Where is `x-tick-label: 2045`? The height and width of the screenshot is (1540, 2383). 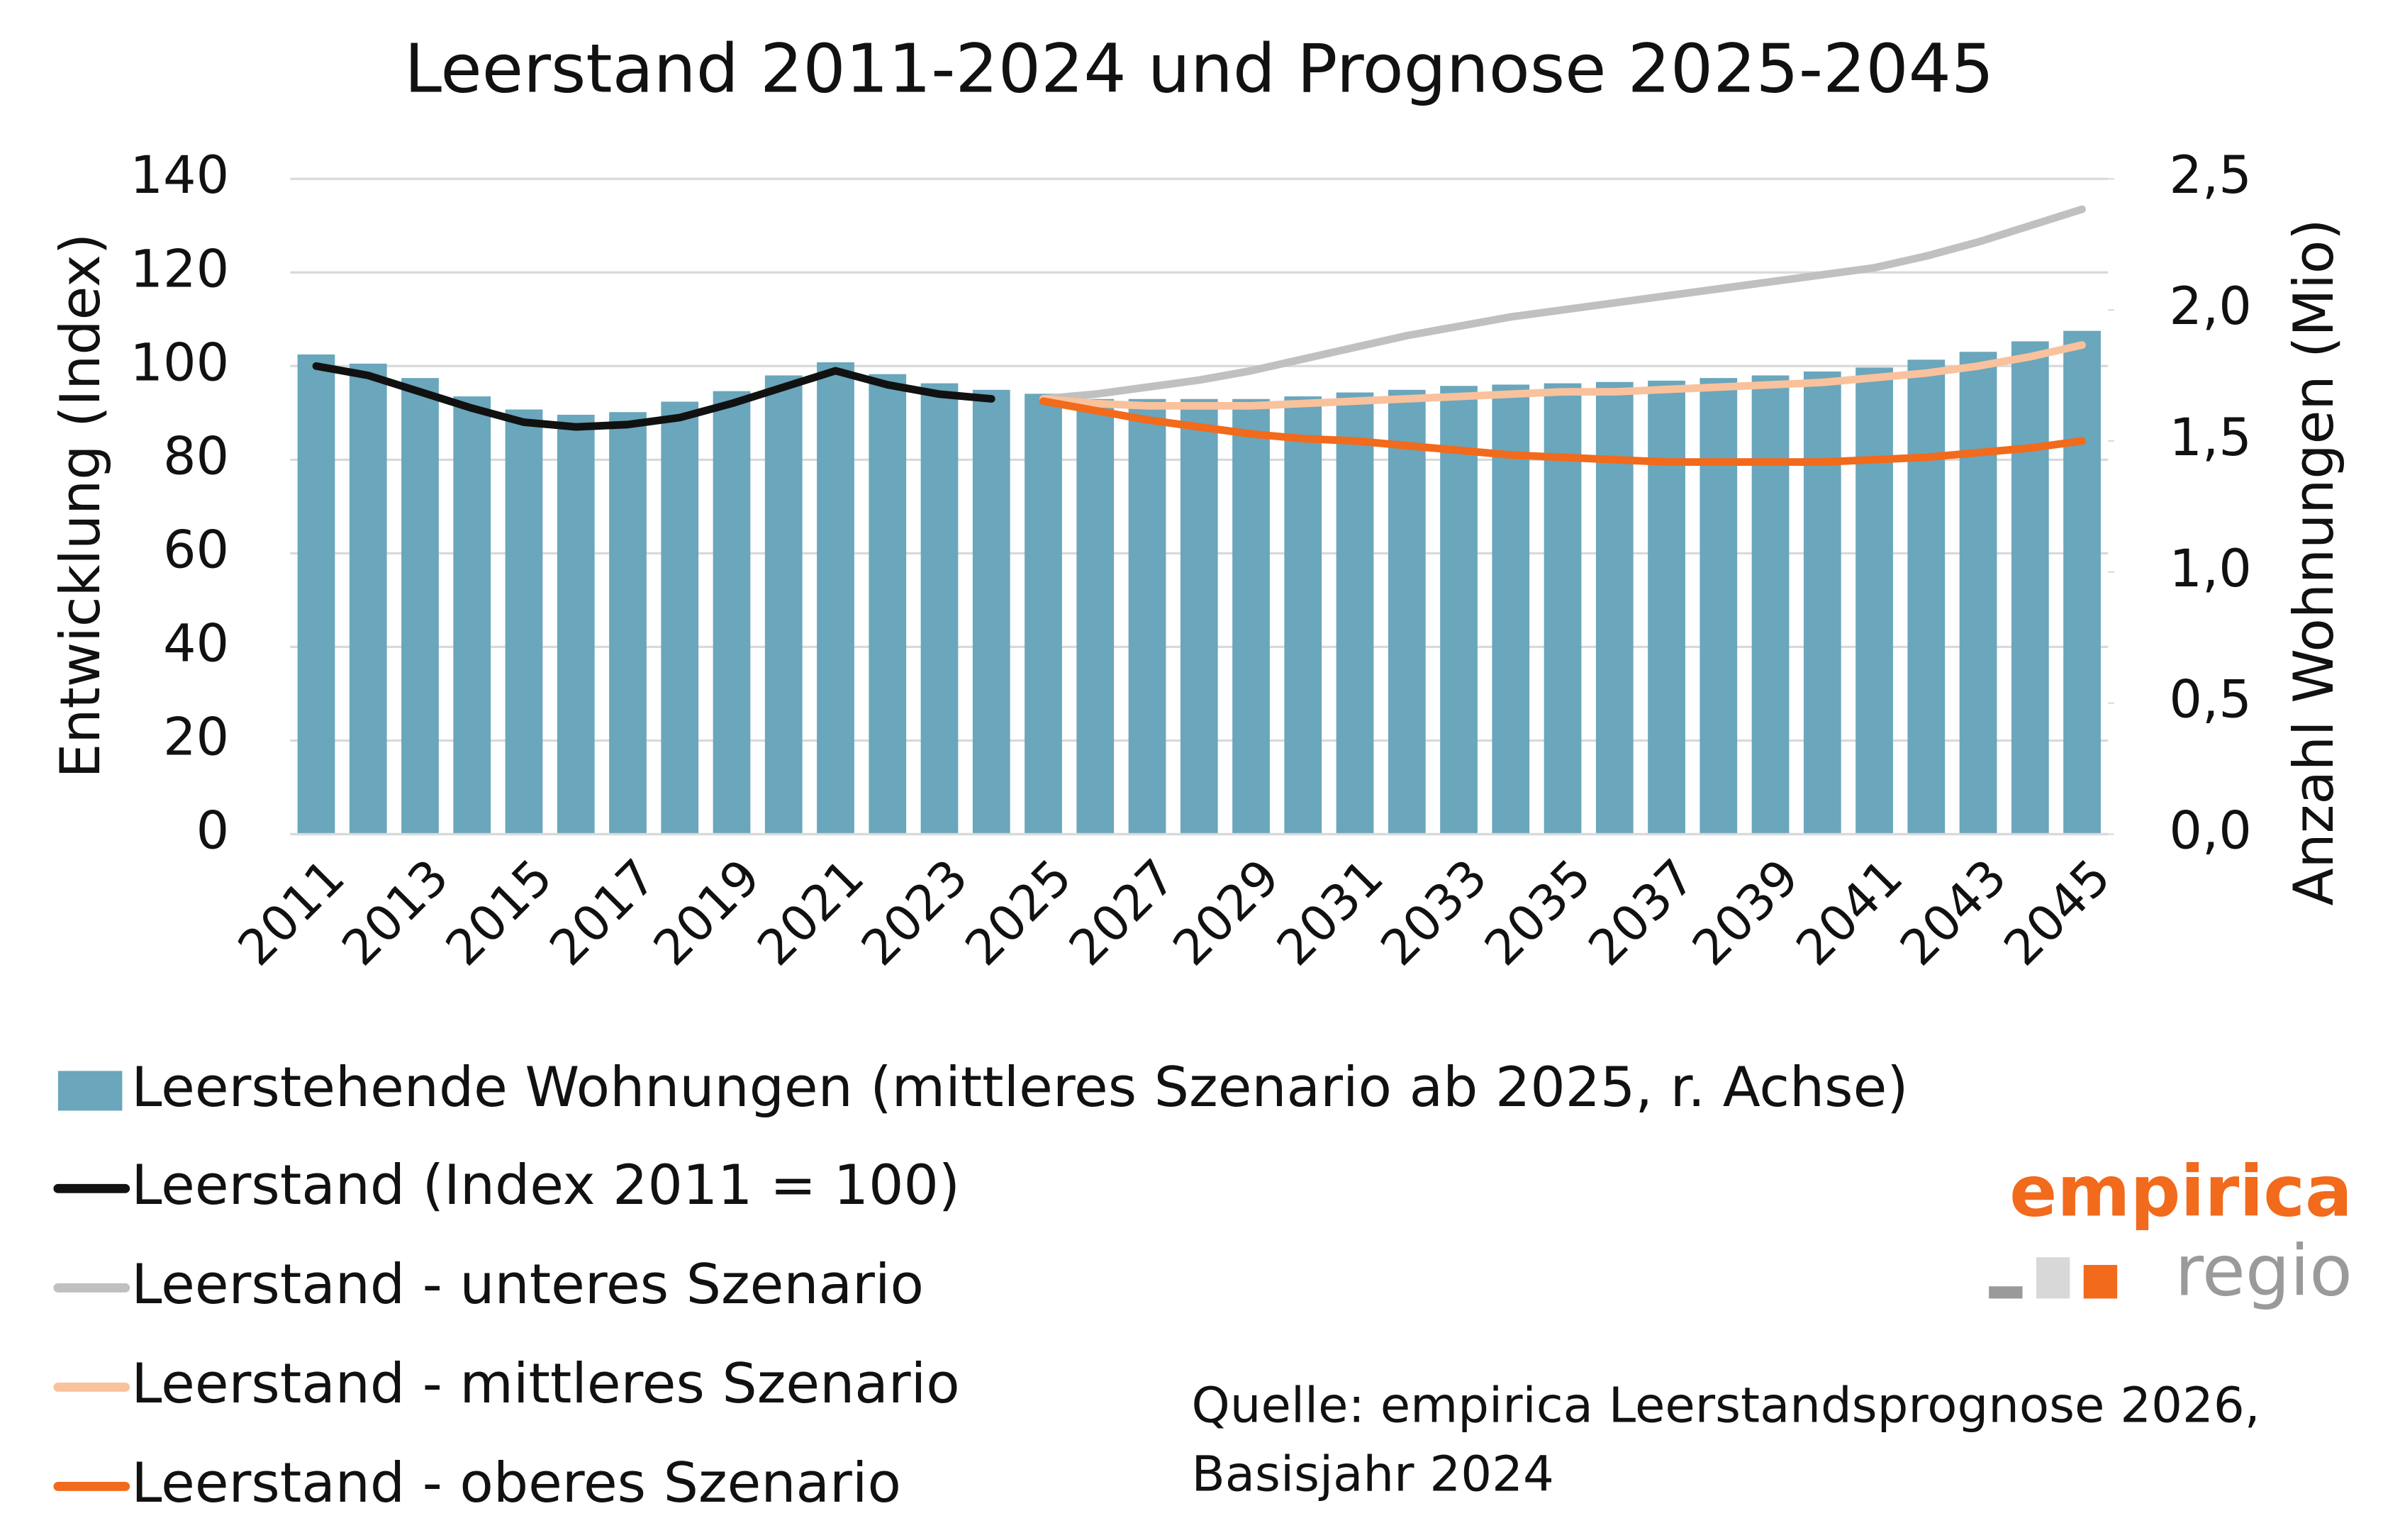
x-tick-label: 2045 is located at coordinates (2058, 913).